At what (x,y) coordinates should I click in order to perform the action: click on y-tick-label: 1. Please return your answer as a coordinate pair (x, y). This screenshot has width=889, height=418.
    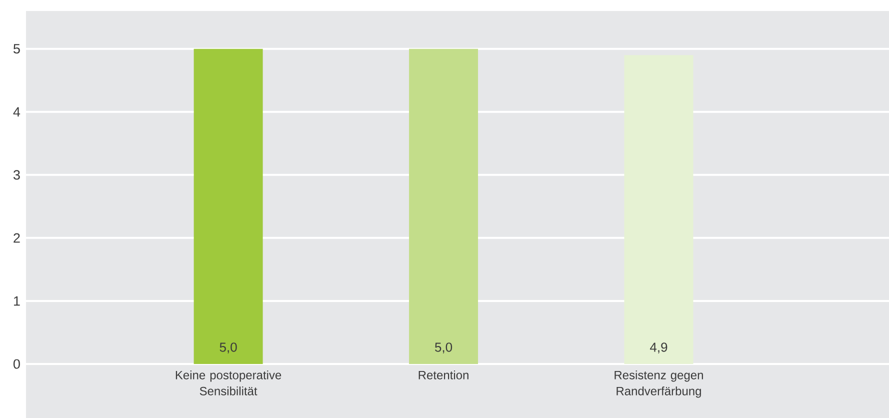
    Looking at the image, I should click on (17, 301).